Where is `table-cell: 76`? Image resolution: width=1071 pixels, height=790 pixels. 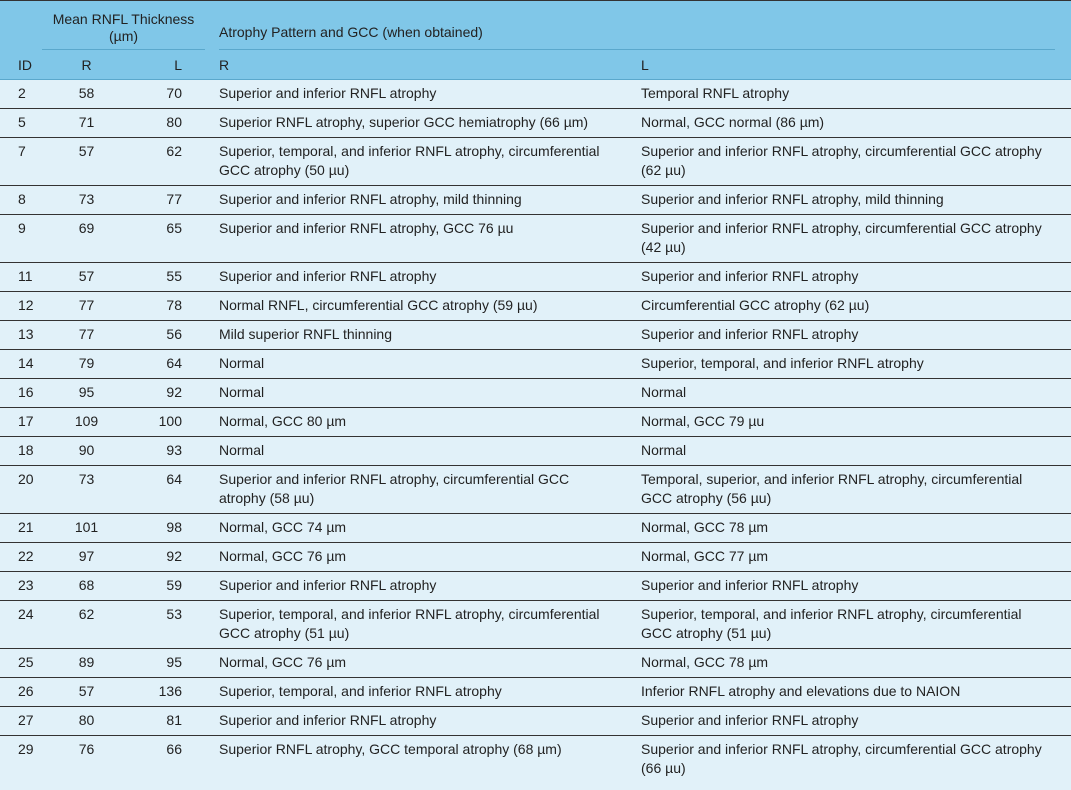
table-cell: 76 is located at coordinates (82, 759).